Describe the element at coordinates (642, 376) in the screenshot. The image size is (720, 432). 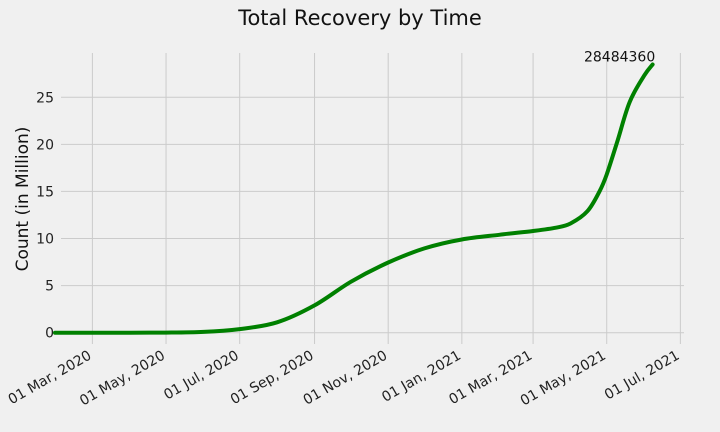
I see `x-tick-label: 01 Jul, 2021` at that location.